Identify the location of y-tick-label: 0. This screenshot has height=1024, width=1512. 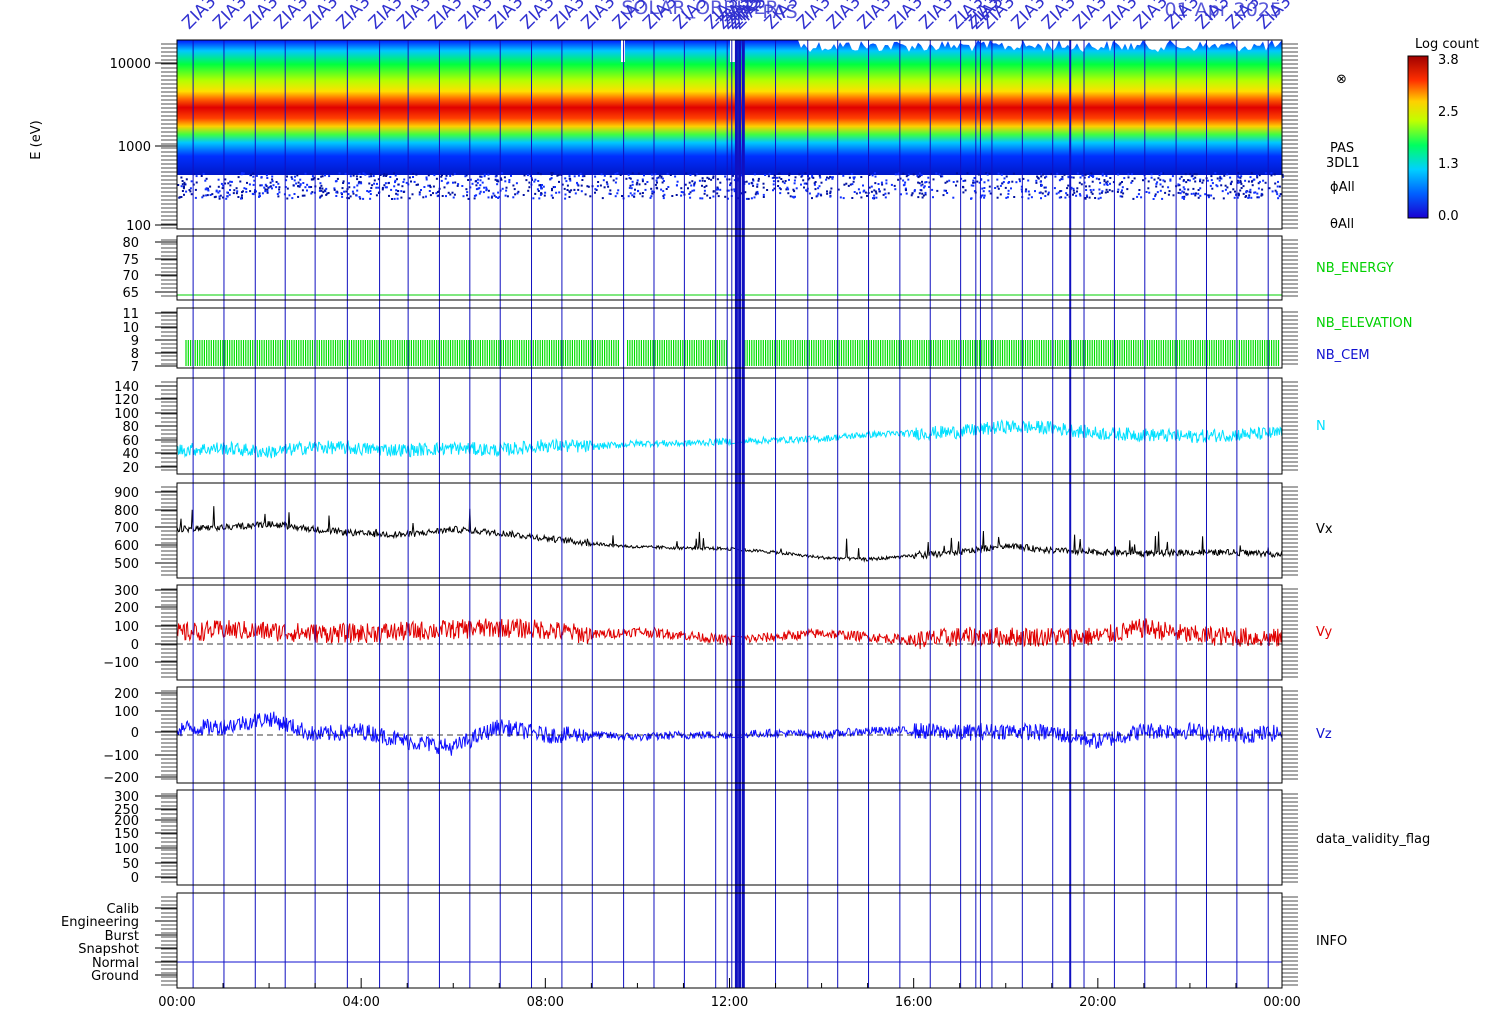
(135, 878).